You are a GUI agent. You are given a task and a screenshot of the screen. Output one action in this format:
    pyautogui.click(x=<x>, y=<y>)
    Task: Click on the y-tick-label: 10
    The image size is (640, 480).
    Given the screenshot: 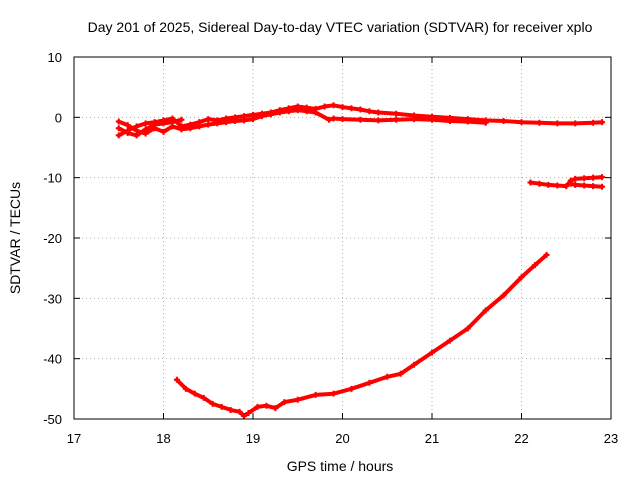 What is the action you would take?
    pyautogui.click(x=55, y=57)
    